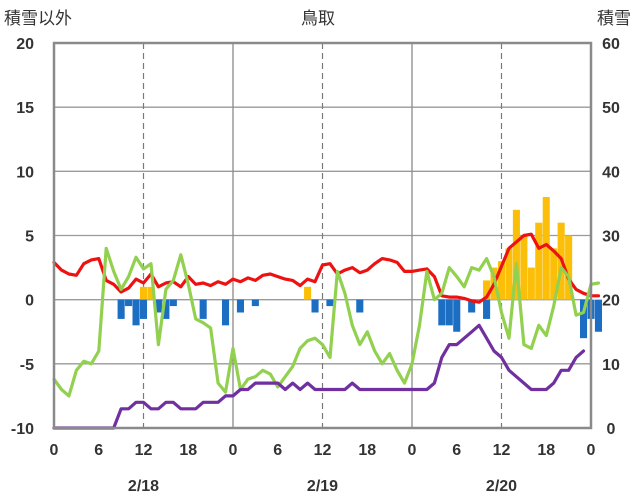 The image size is (636, 501). Describe the element at coordinates (322, 486) in the screenshot. I see `x-date-label: 2/19` at that location.